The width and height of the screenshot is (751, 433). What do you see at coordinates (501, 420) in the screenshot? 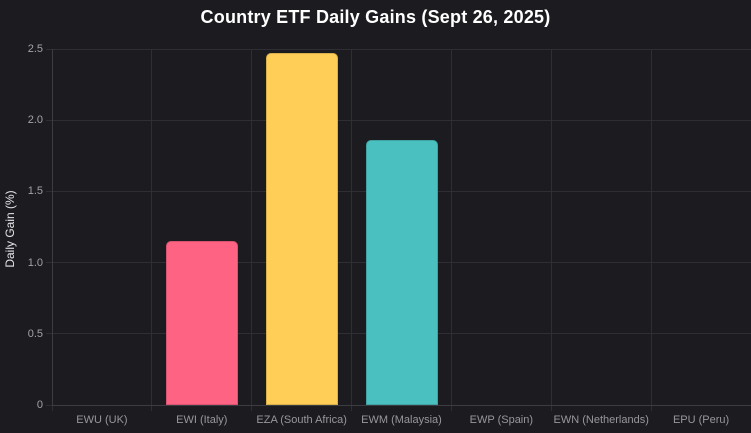
I see `x-axis-tick-label-ewp-spain: EWP (Spain)` at bounding box center [501, 420].